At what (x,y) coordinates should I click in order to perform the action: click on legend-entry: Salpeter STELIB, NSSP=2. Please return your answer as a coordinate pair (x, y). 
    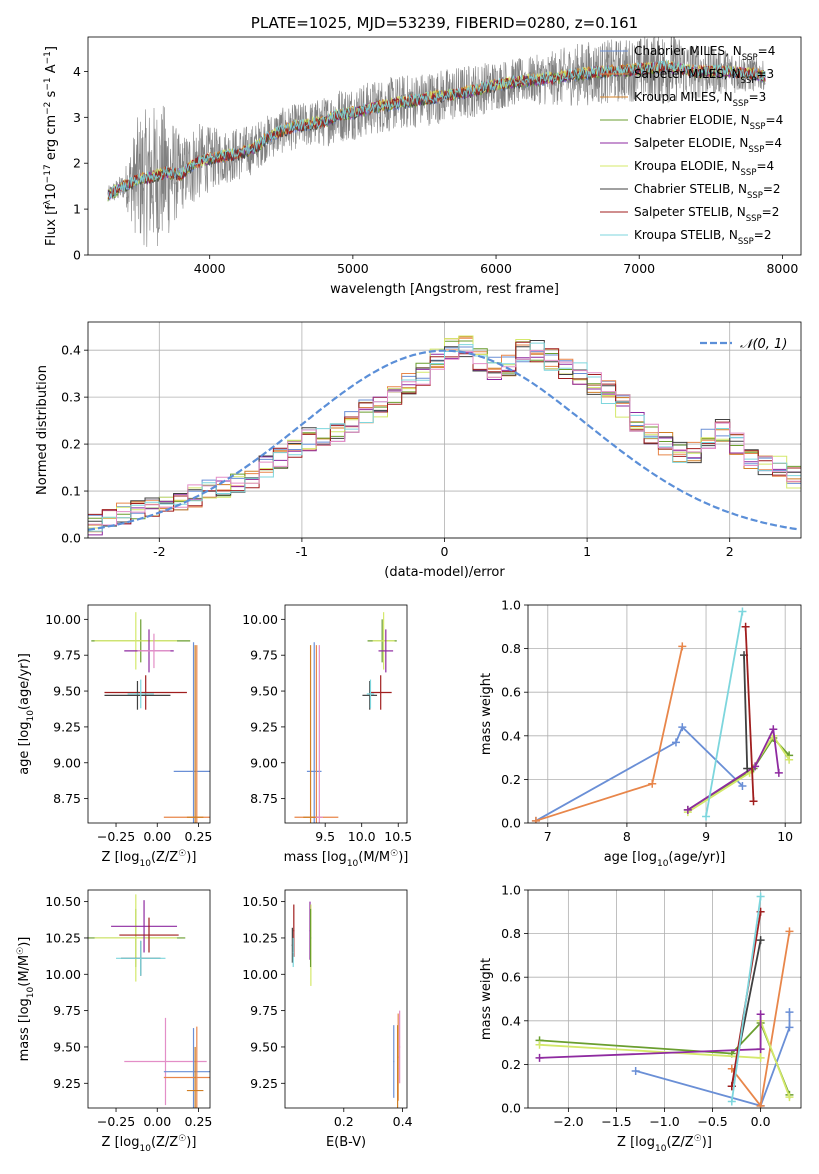
    Looking at the image, I should click on (706, 214).